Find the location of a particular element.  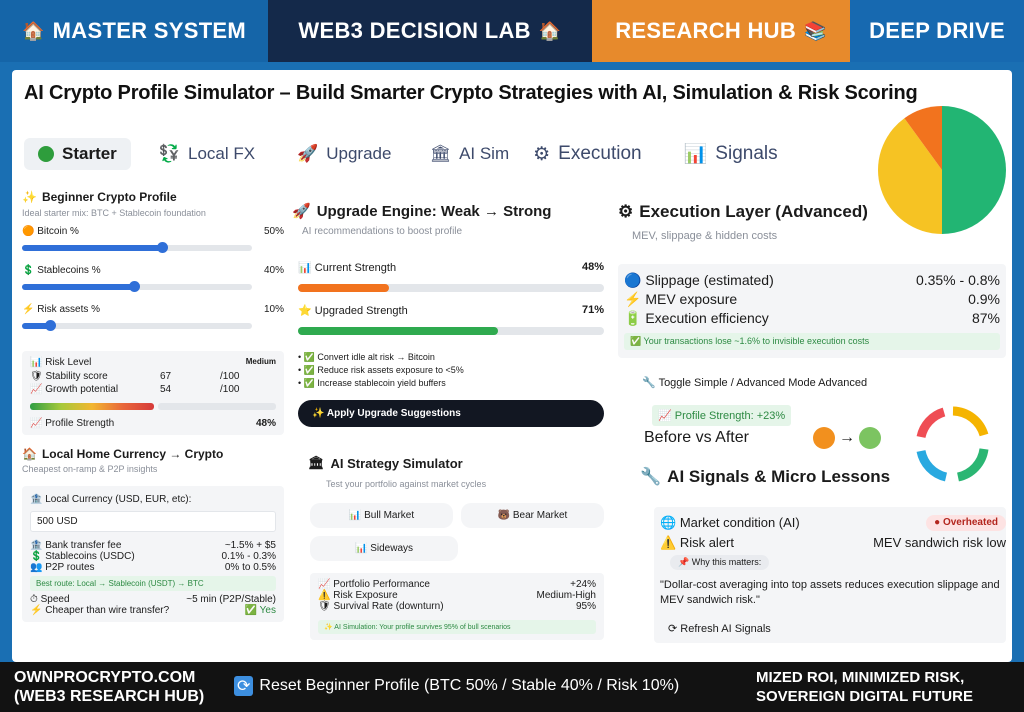

tab-local-fx: 💱 Local FX is located at coordinates (207, 154).